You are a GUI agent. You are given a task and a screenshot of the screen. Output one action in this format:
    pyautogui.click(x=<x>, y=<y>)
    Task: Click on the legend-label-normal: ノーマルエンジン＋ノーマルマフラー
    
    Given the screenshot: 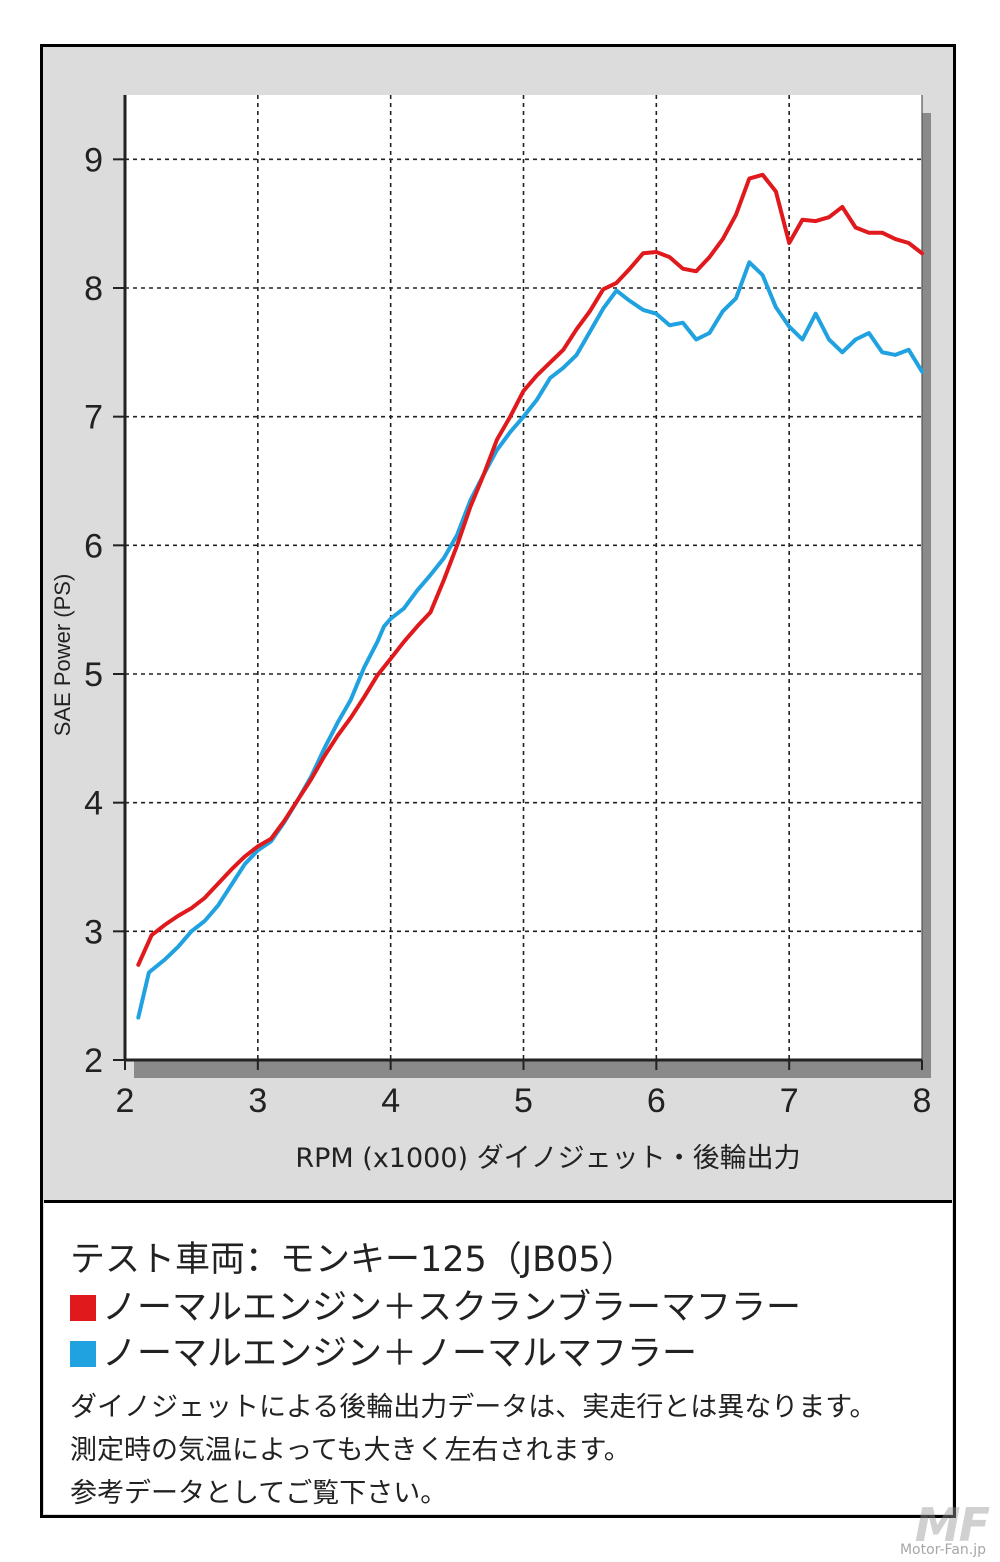 What is the action you would take?
    pyautogui.click(x=400, y=1354)
    